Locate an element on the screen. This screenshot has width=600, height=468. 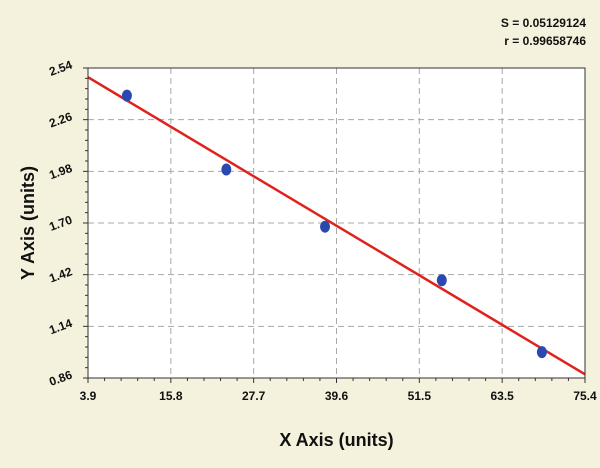
y-tick-label: 1.14 is located at coordinates (60, 326).